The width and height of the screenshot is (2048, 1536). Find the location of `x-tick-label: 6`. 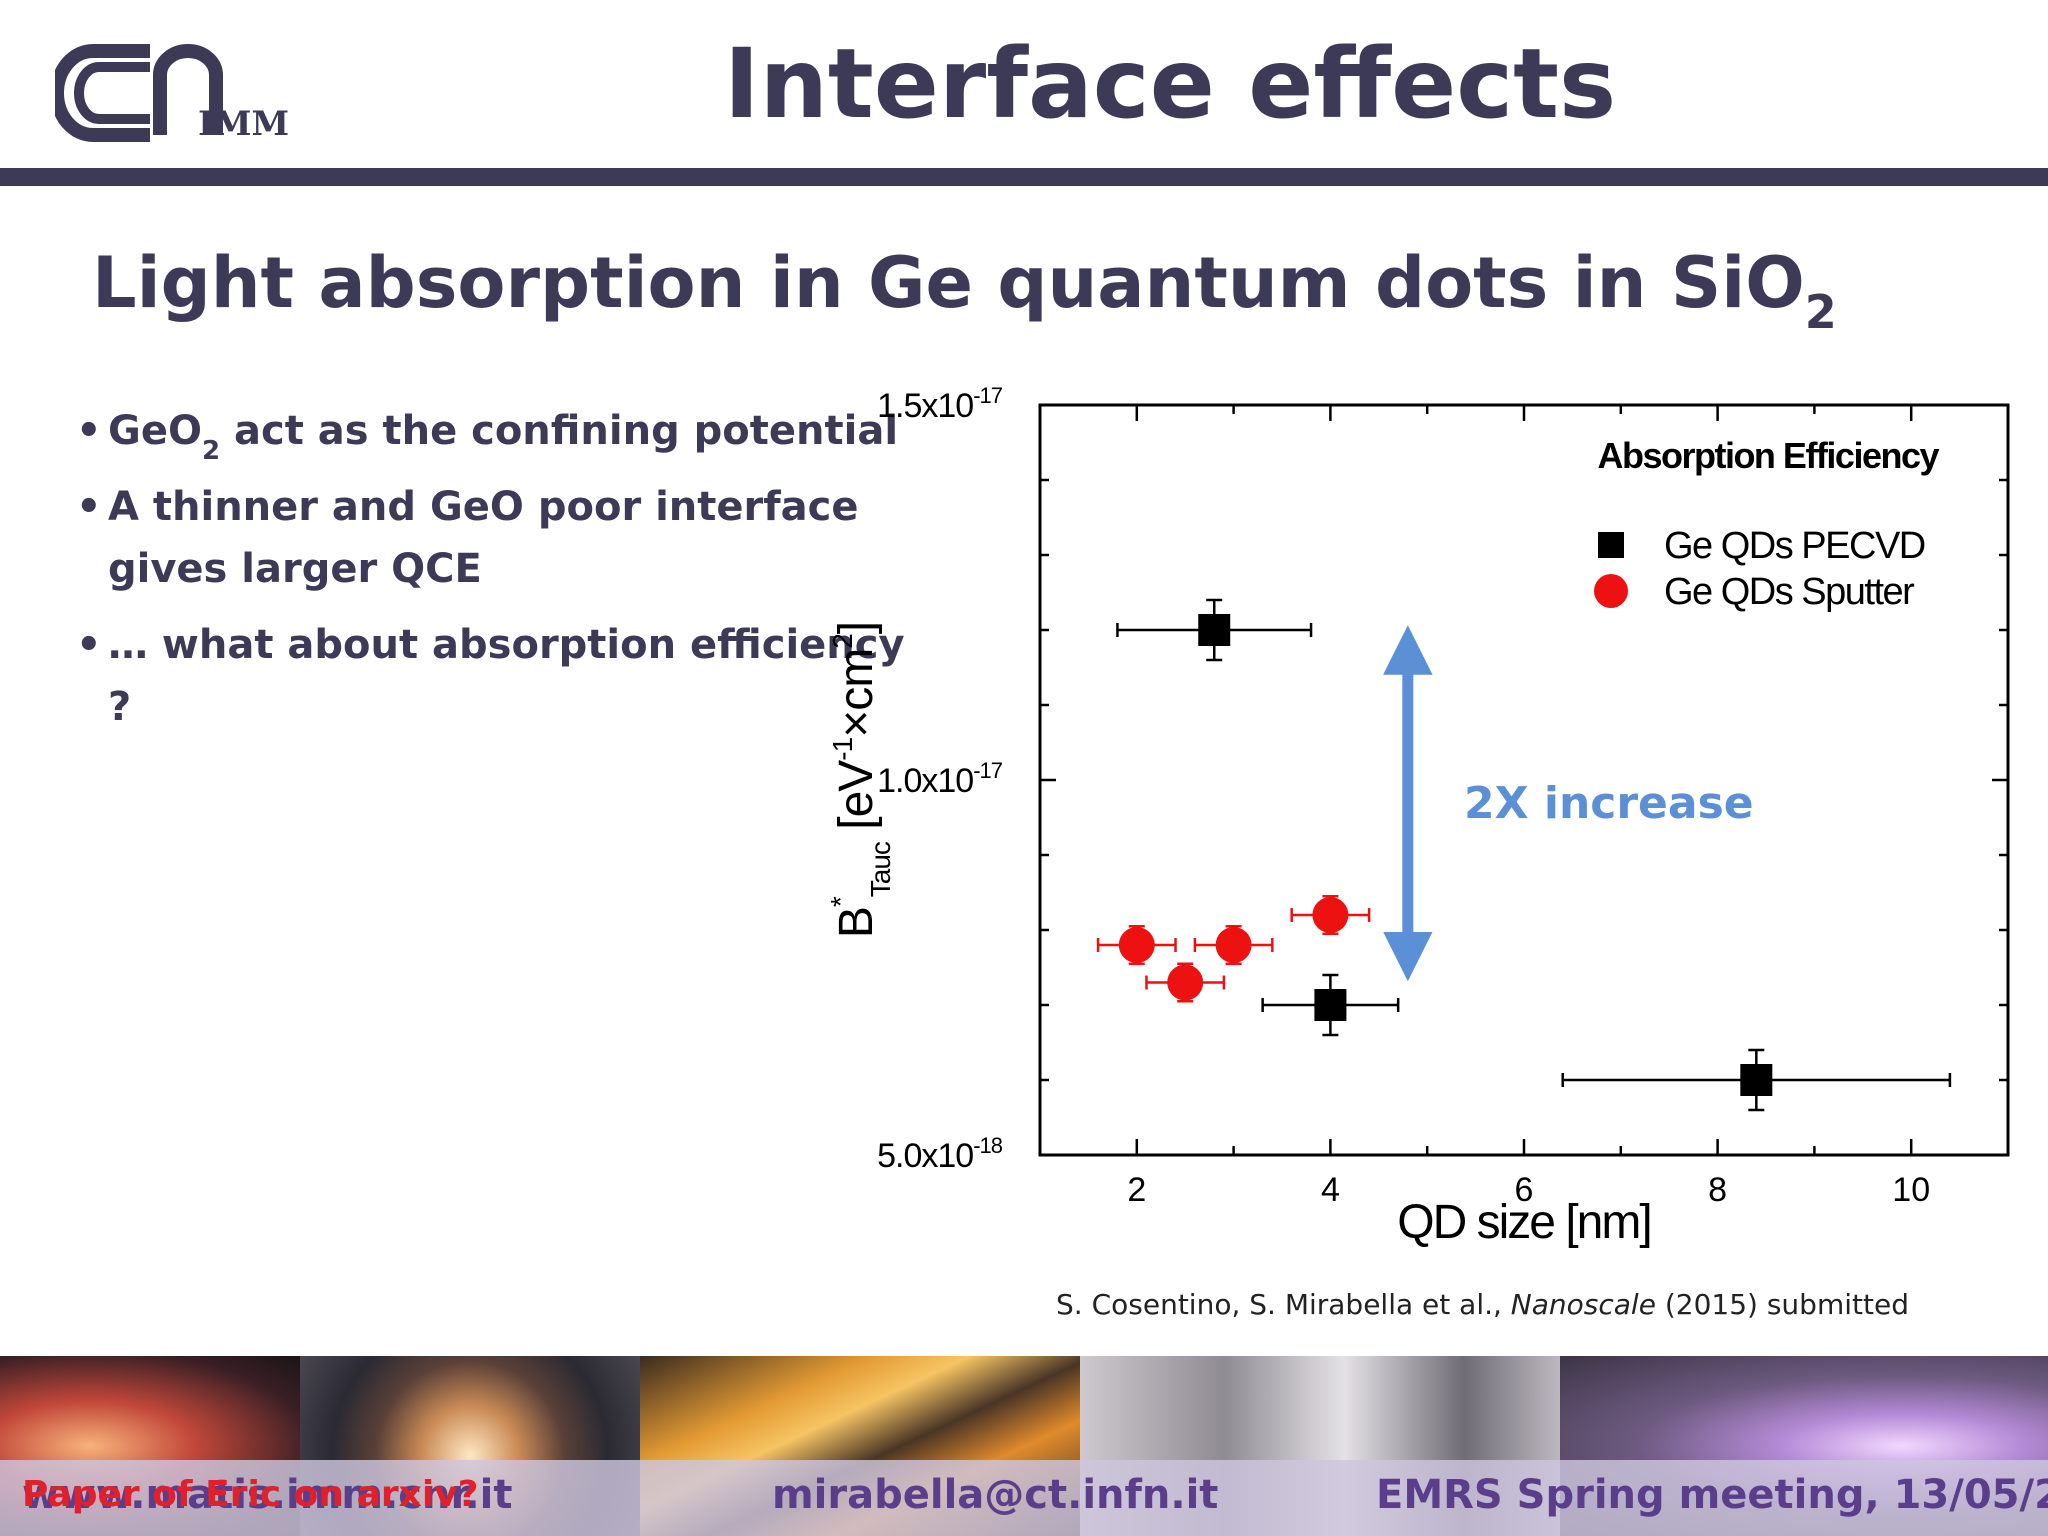

x-tick-label: 6 is located at coordinates (1524, 1190).